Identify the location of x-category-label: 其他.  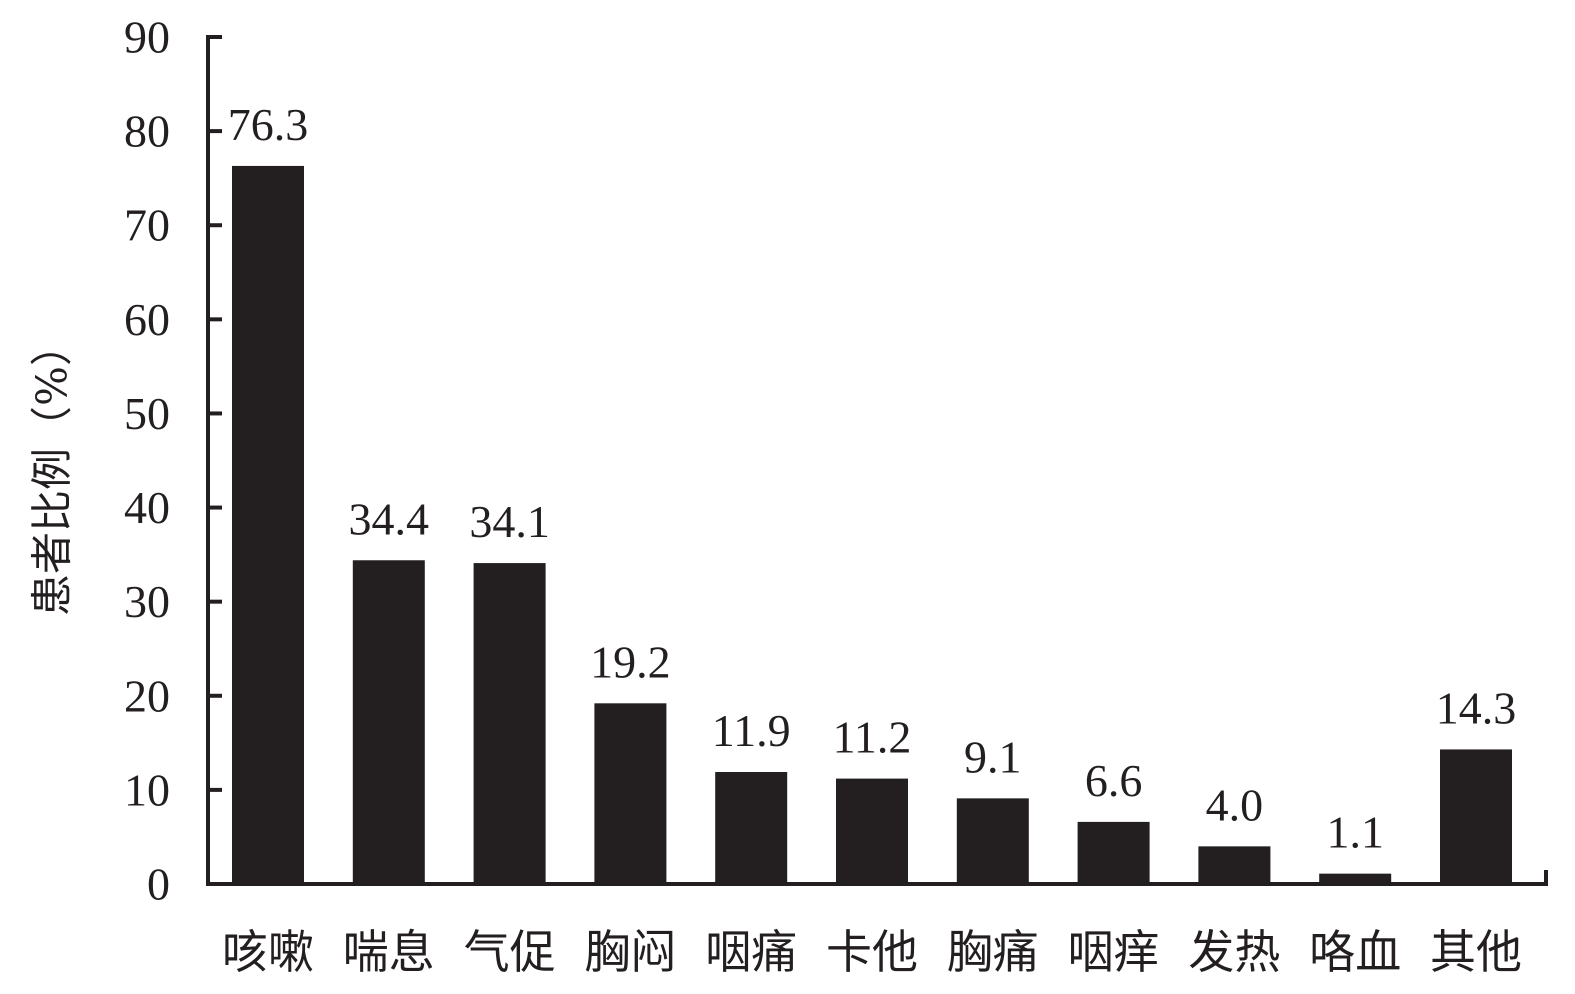
(1476, 952).